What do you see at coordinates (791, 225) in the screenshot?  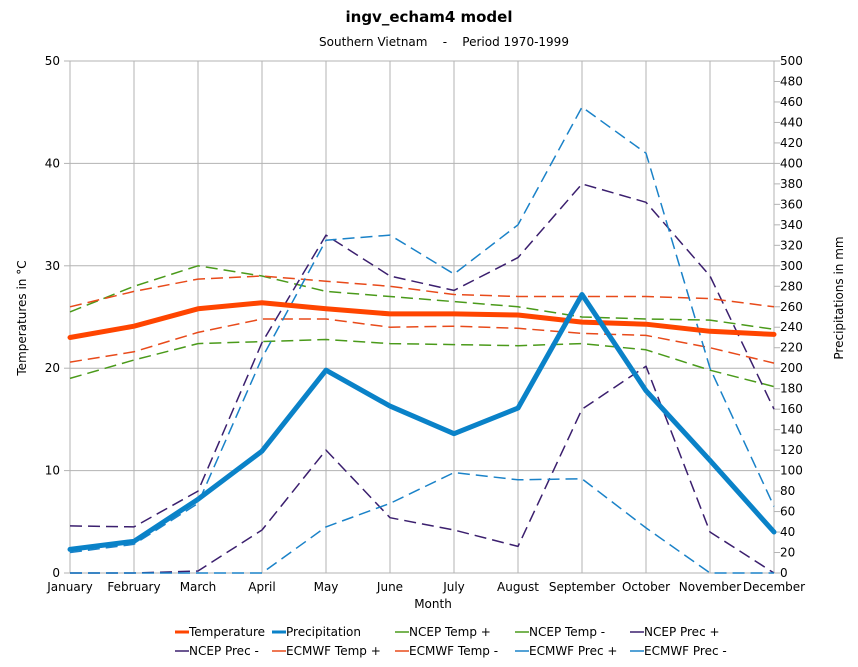 I see `y-right-tick-label: 340` at bounding box center [791, 225].